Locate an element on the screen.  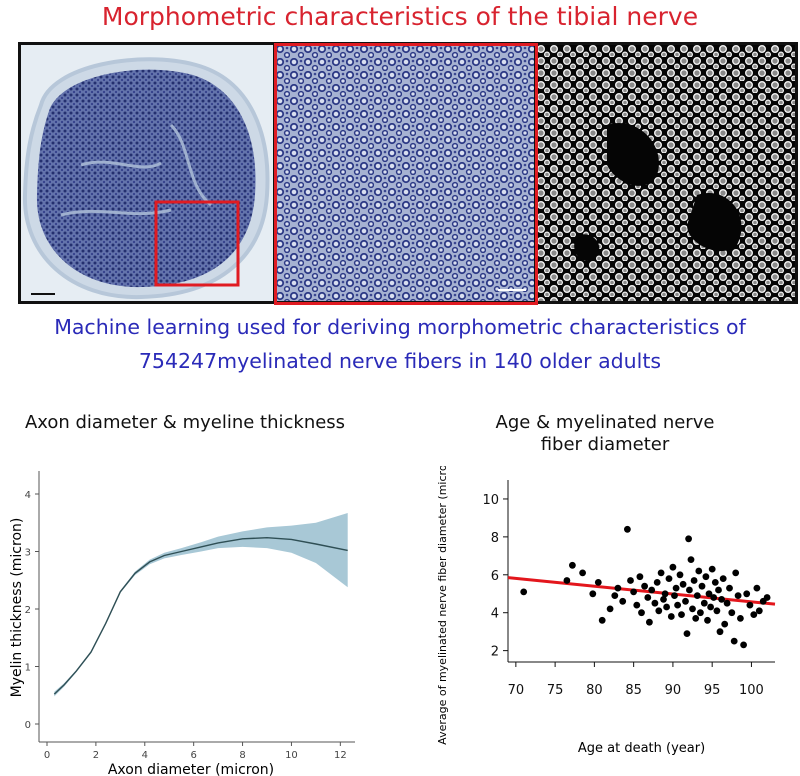
chart1-x-tick-label: 6 is located at coordinates (193, 755).